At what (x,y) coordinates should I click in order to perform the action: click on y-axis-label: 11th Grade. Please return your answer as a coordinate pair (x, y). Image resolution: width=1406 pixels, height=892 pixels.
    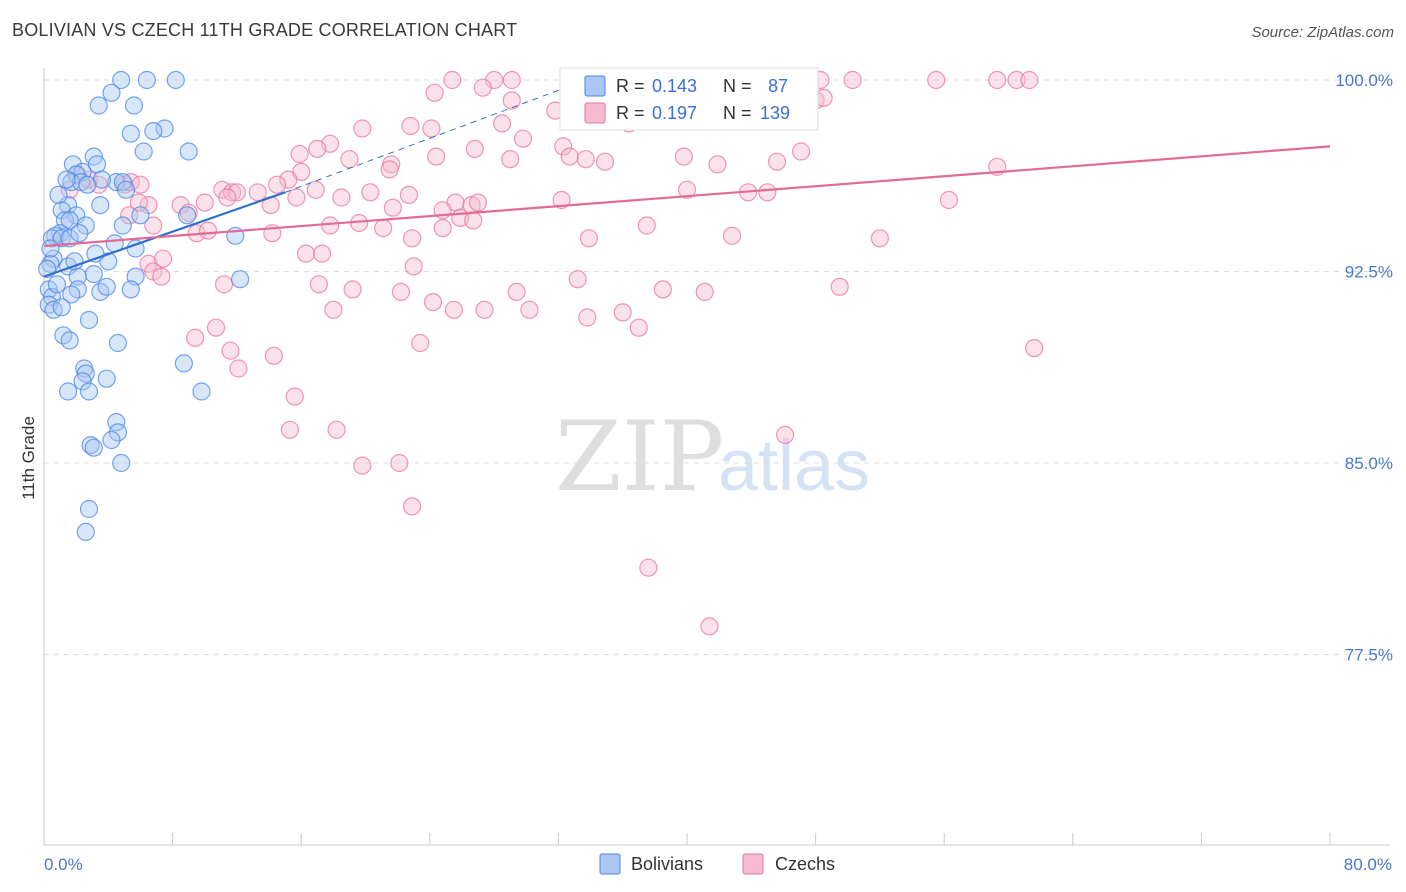
    Looking at the image, I should click on (28, 458).